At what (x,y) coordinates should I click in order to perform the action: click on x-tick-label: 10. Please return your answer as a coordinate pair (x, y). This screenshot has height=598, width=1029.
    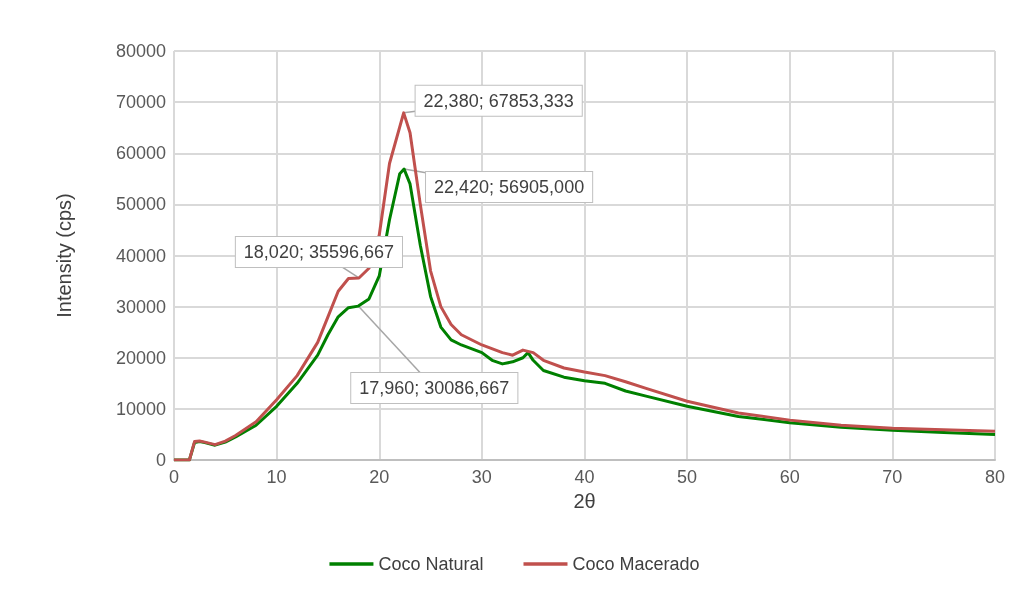
    Looking at the image, I should click on (276, 477).